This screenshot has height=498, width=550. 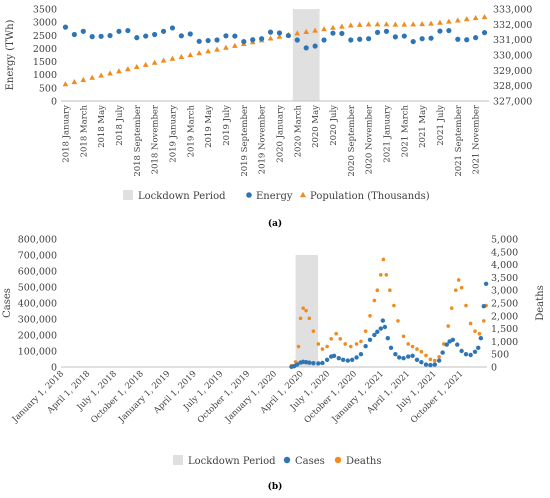 What do you see at coordinates (37, 352) in the screenshot?
I see `y-tick-label: 100,000` at bounding box center [37, 352].